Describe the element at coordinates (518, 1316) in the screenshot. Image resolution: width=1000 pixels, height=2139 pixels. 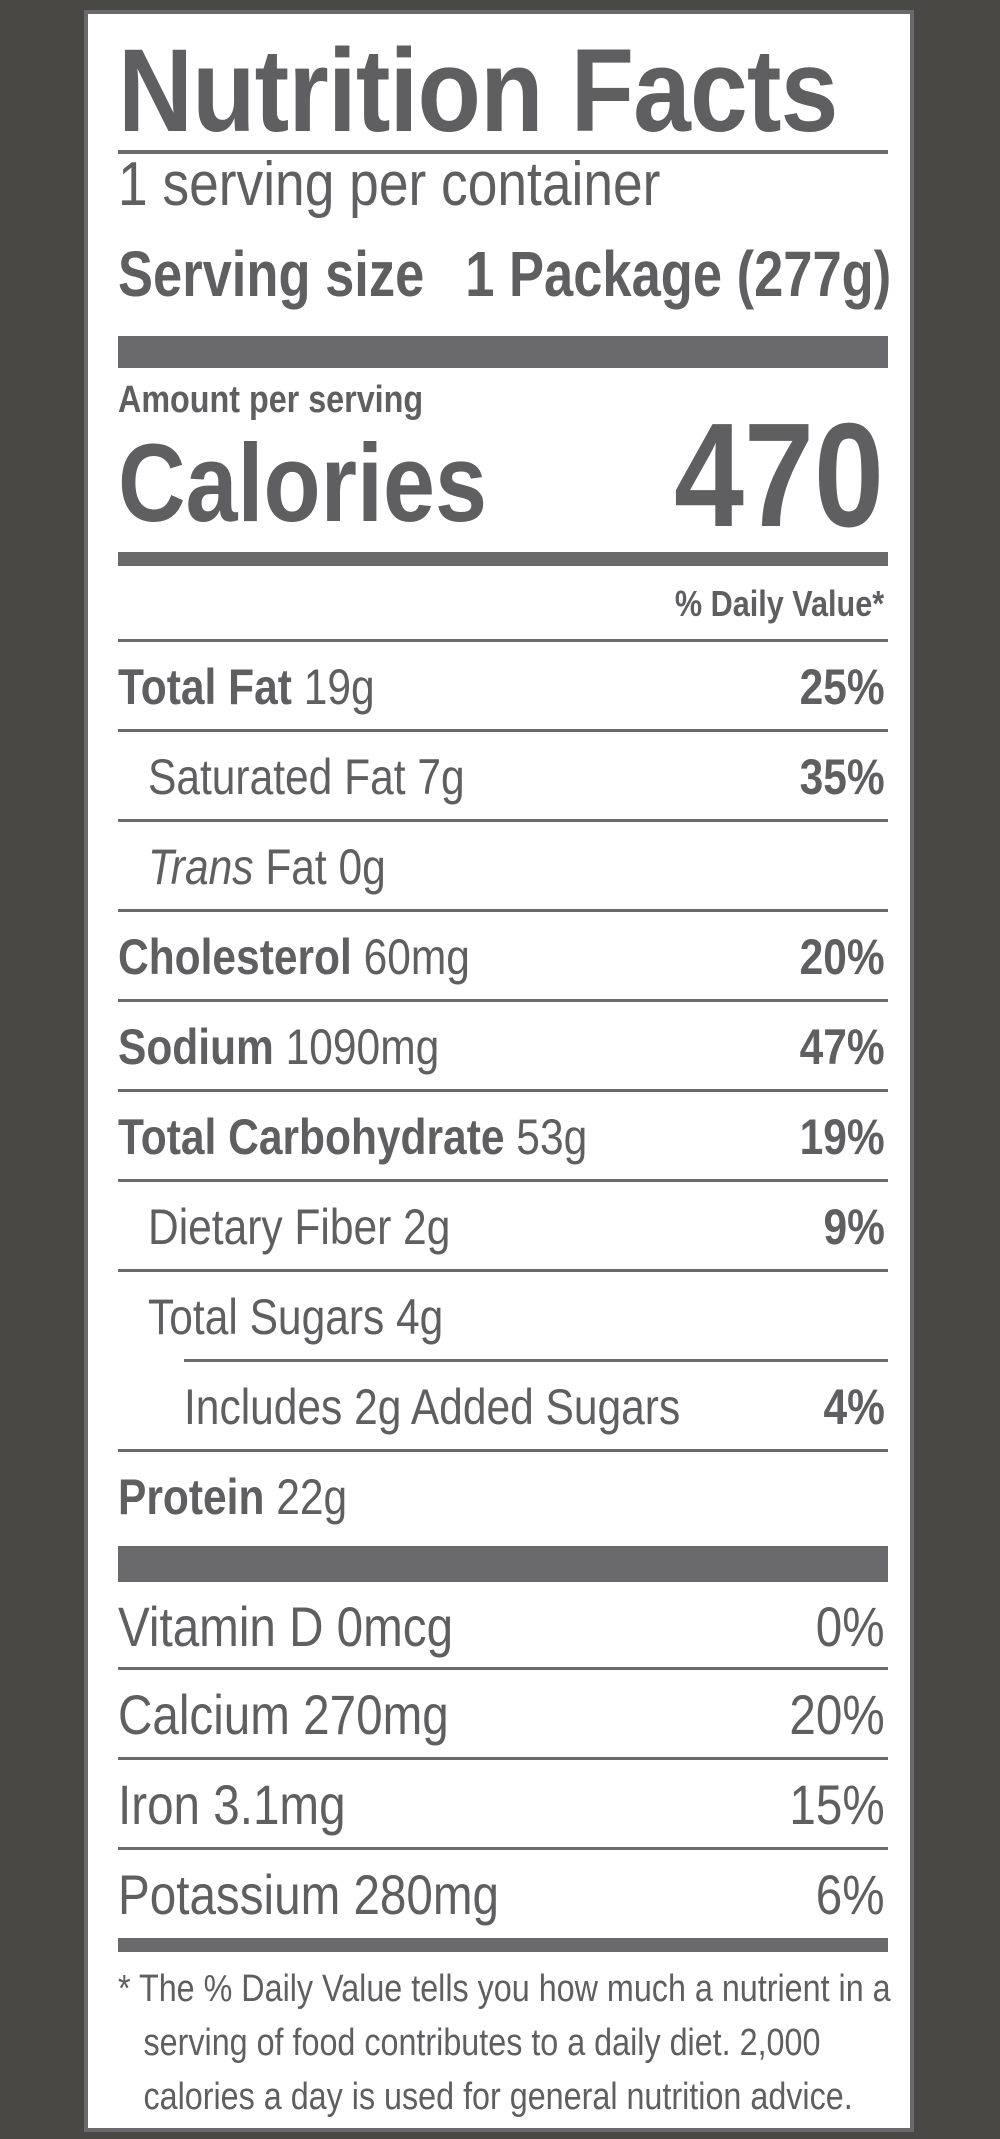
I see `nutrient-row-total-sugars: Total Sugars 4g` at that location.